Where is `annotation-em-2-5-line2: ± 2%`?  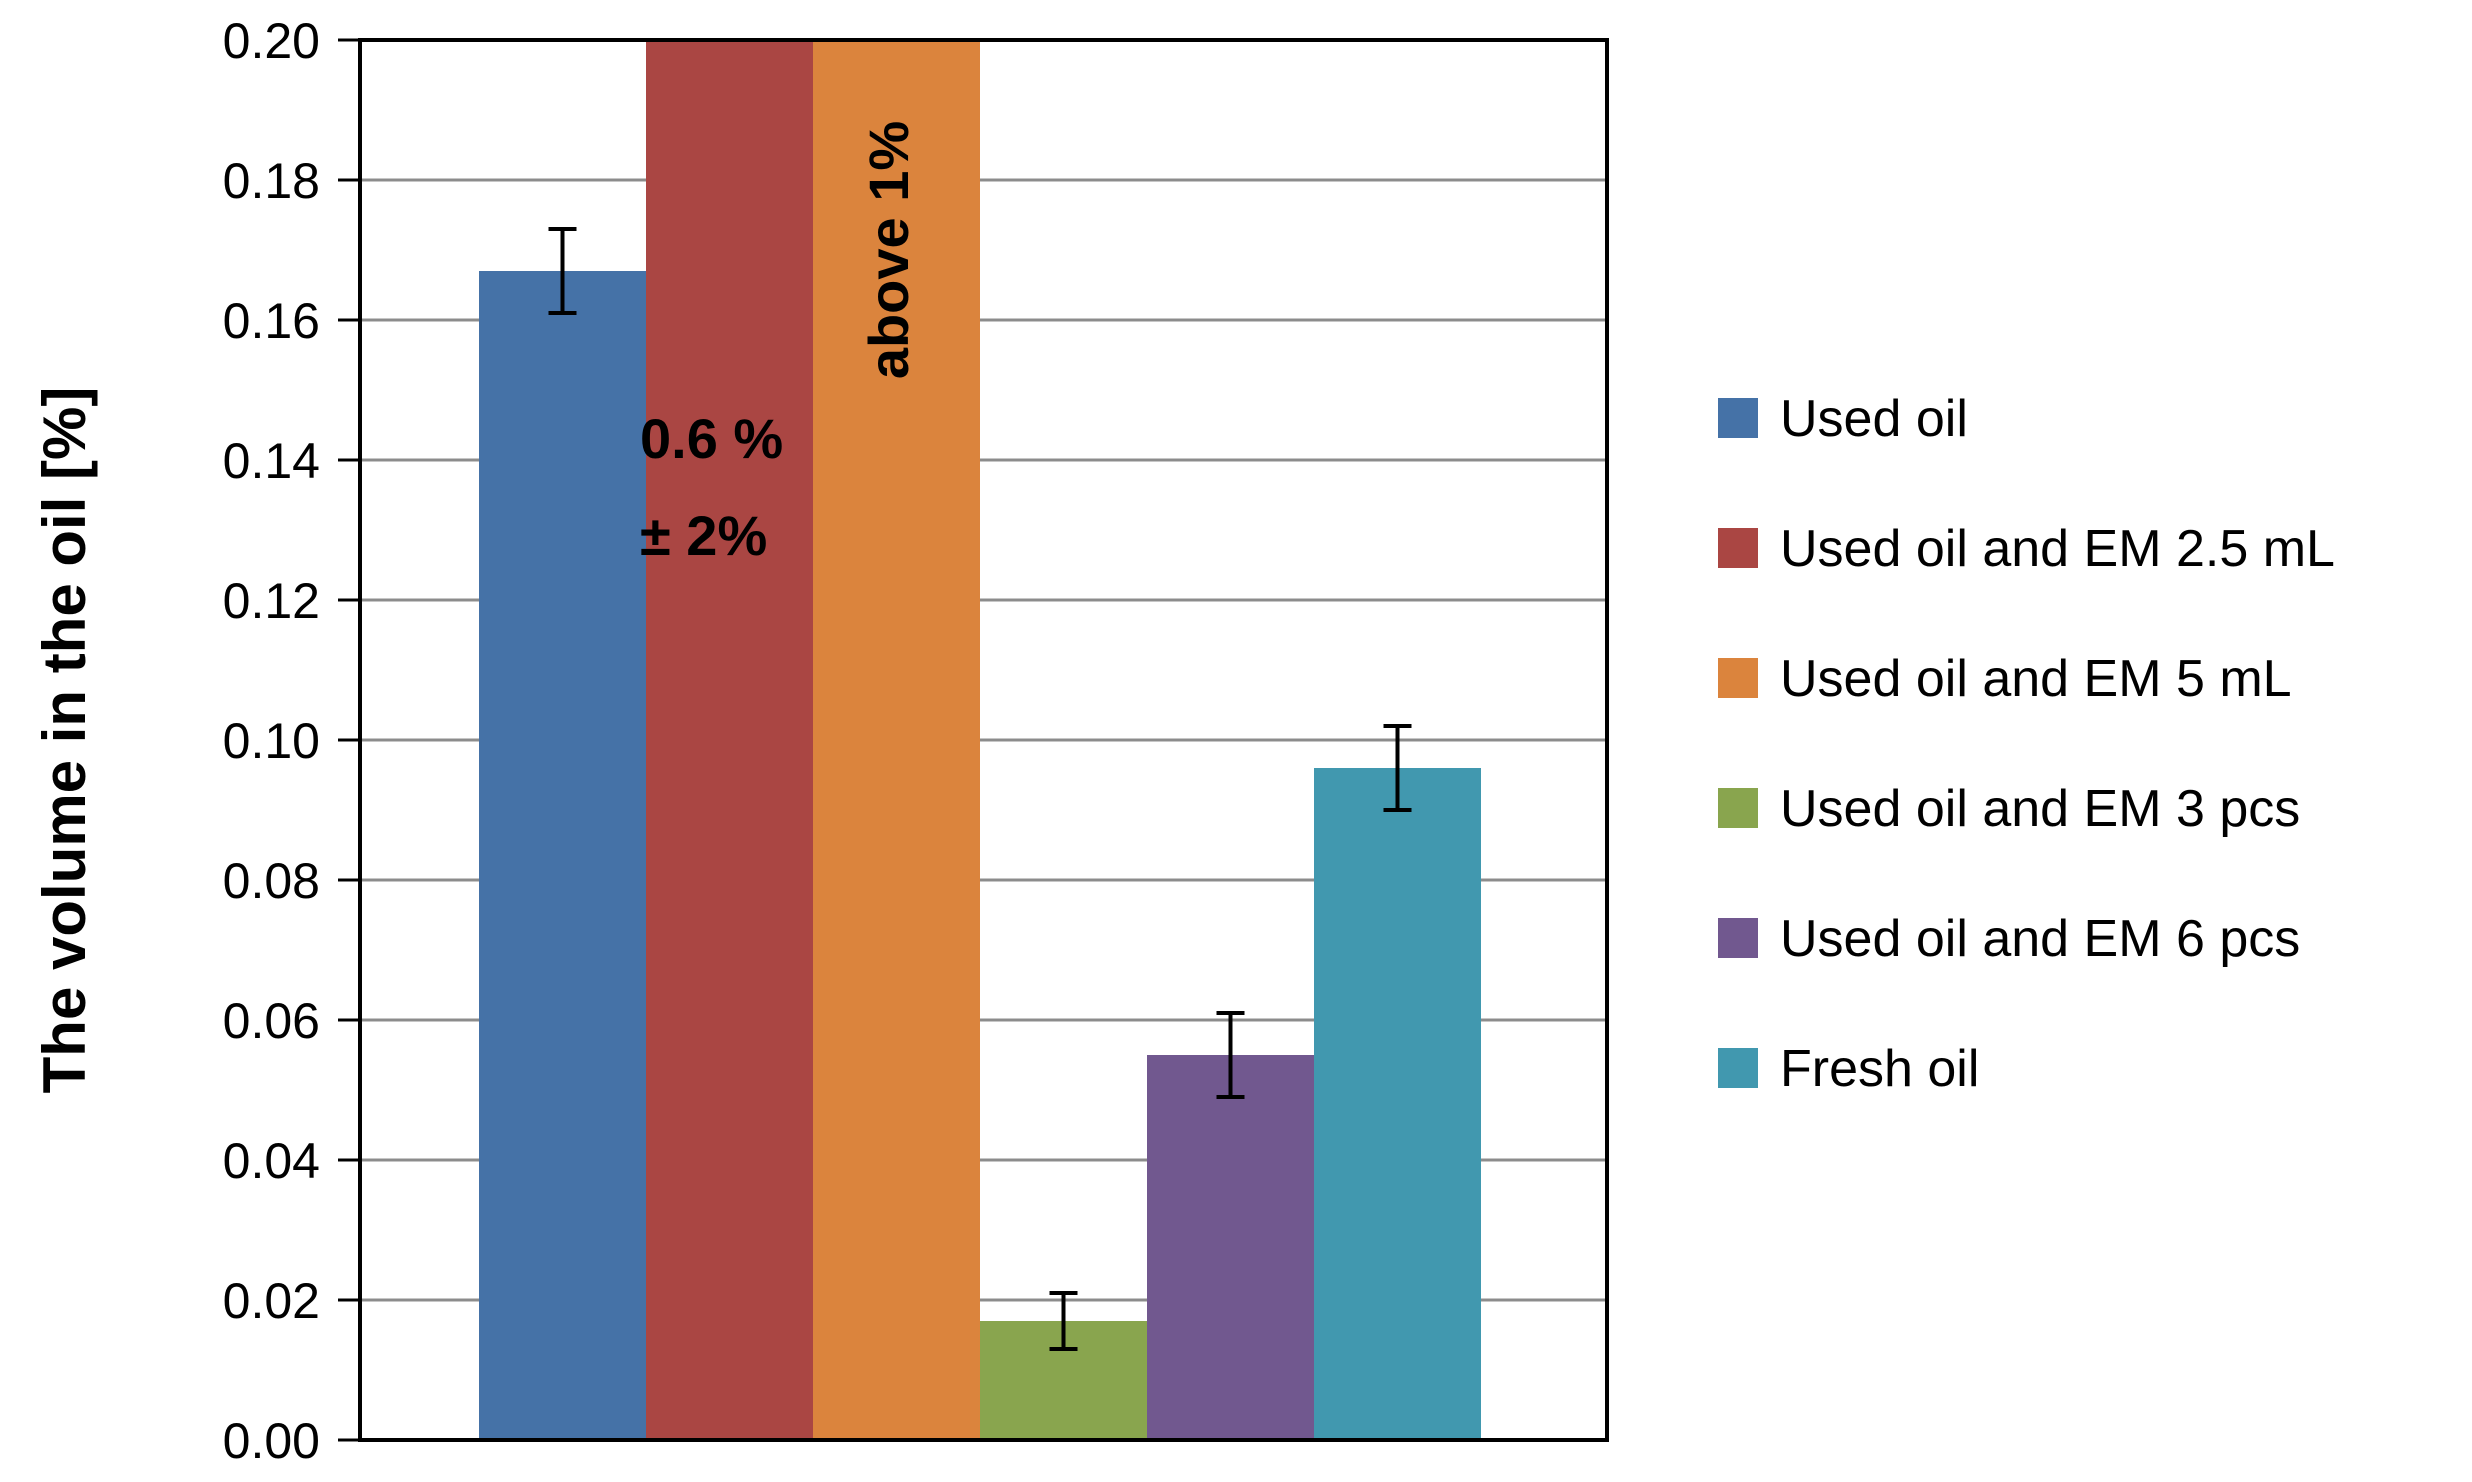
annotation-em-2-5-line2: ± 2% is located at coordinates (703, 535).